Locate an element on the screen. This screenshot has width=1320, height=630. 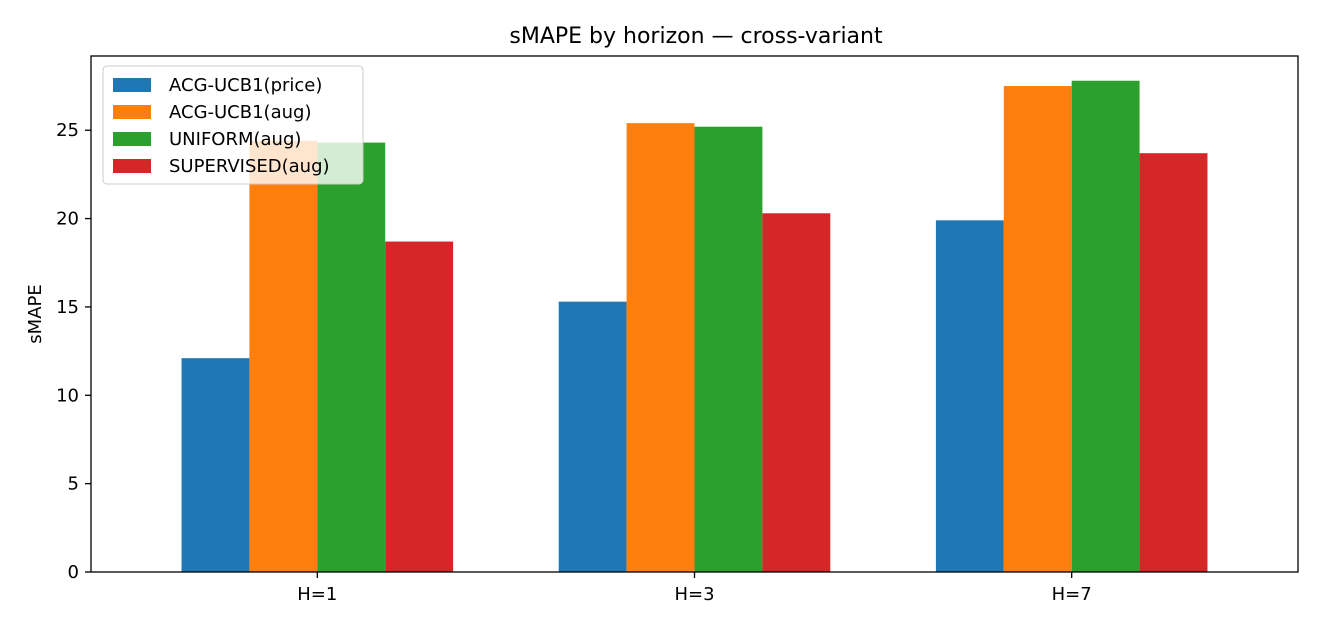
legend-entry: SUPERVISED(aug) is located at coordinates (249, 166).